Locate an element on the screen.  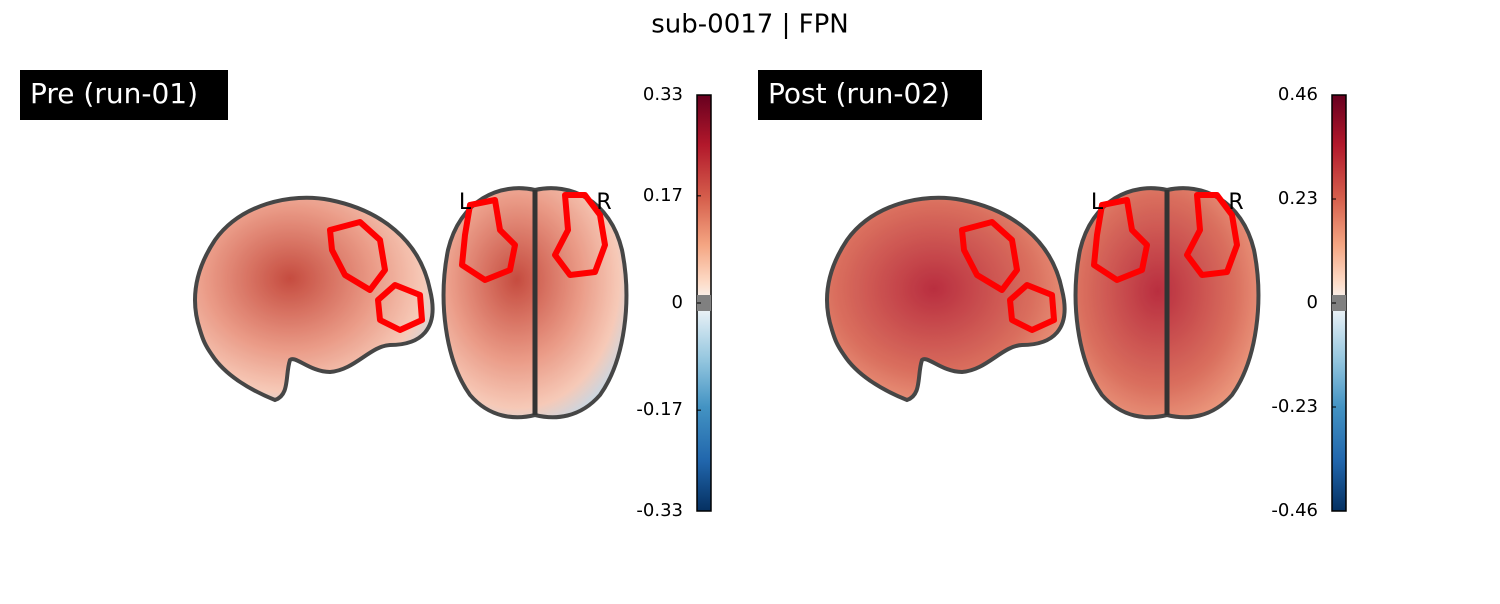
figure-title: sub-0017 | FPN is located at coordinates (749, 25).